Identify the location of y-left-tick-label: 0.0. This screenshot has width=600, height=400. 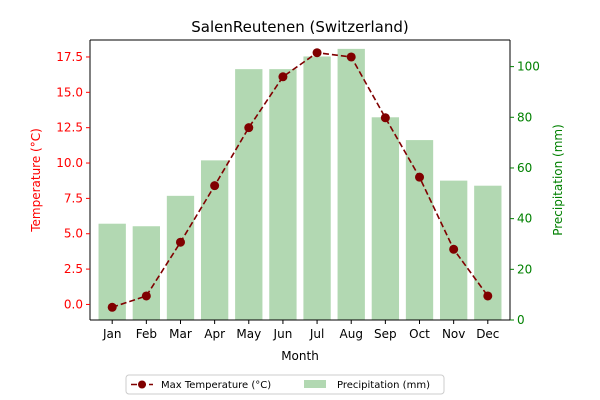
(73, 304).